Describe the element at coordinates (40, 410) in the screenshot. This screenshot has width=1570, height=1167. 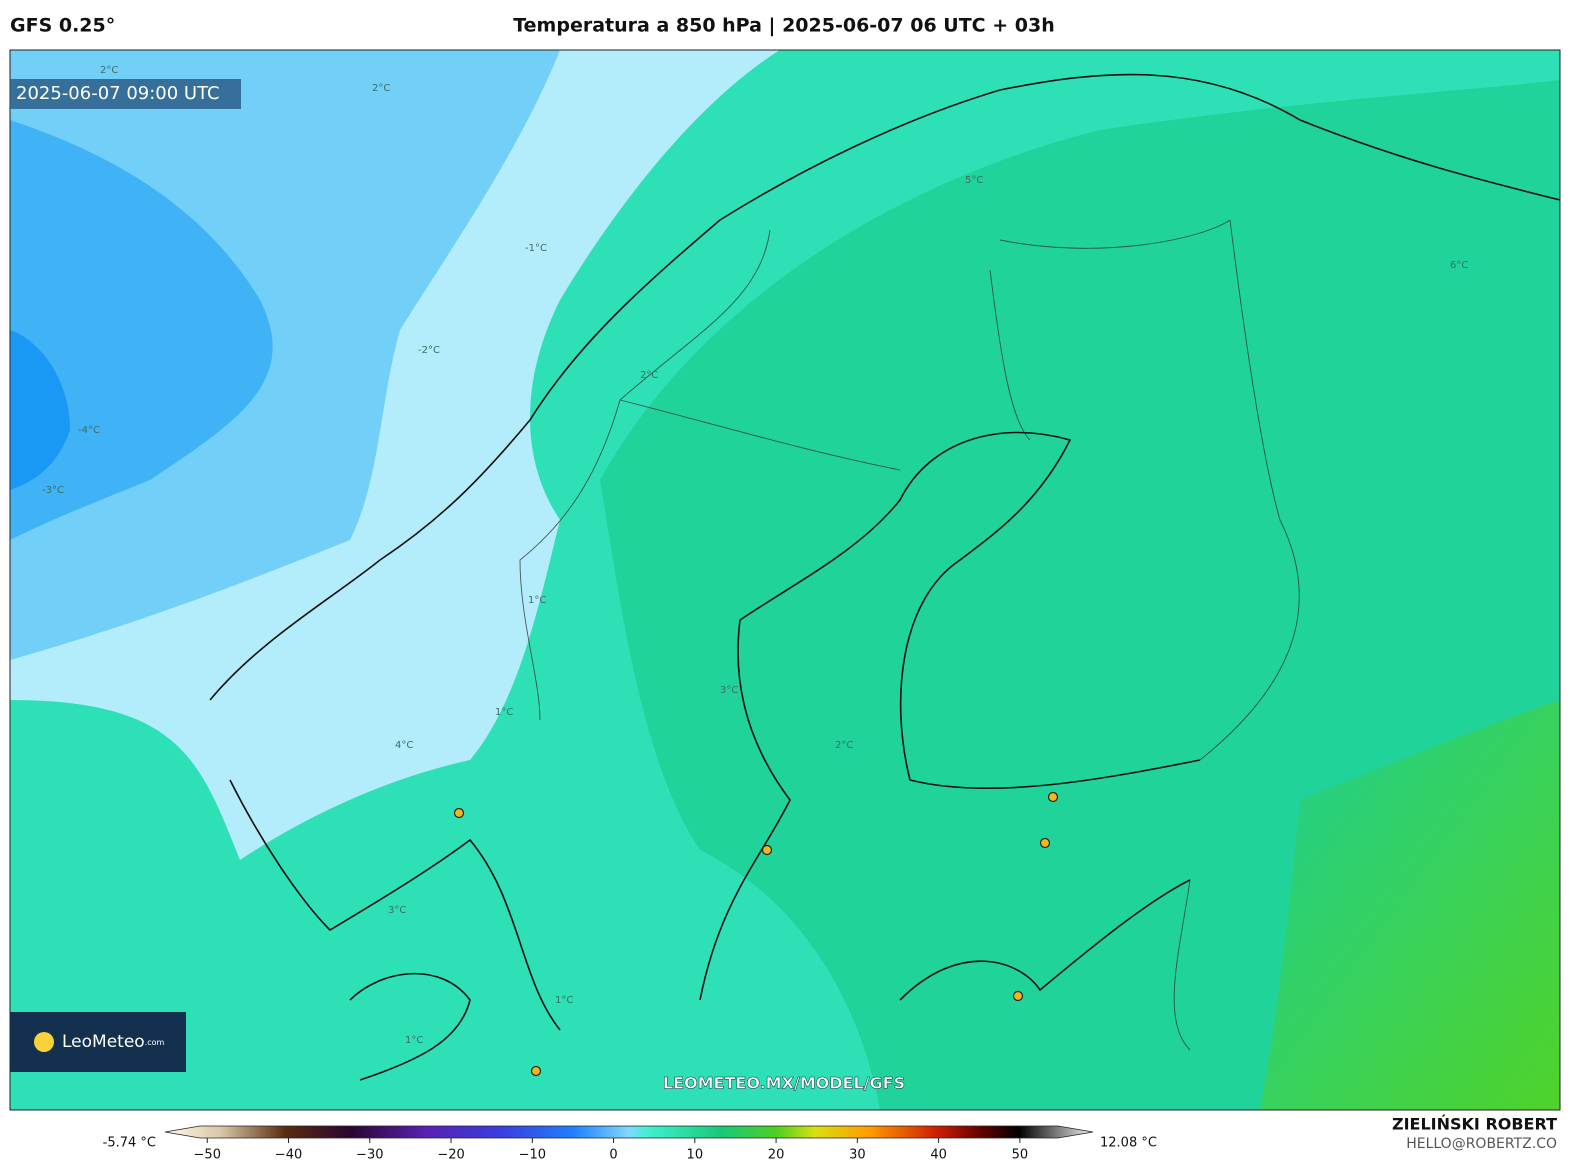
I see `cold-core` at that location.